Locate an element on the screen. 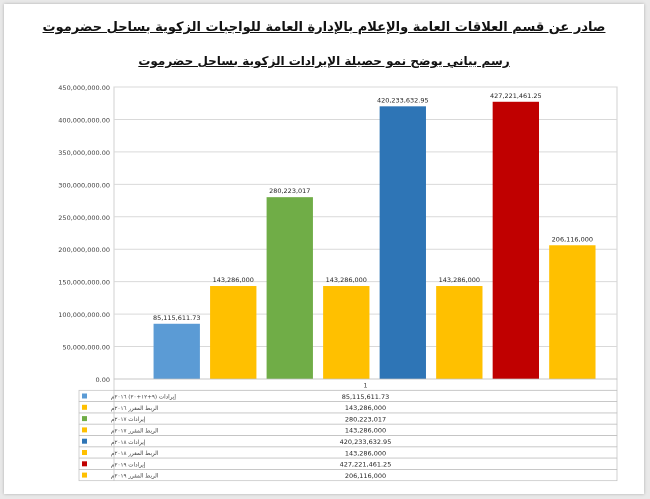  y-tick-label: 0.00 is located at coordinates (103, 380).